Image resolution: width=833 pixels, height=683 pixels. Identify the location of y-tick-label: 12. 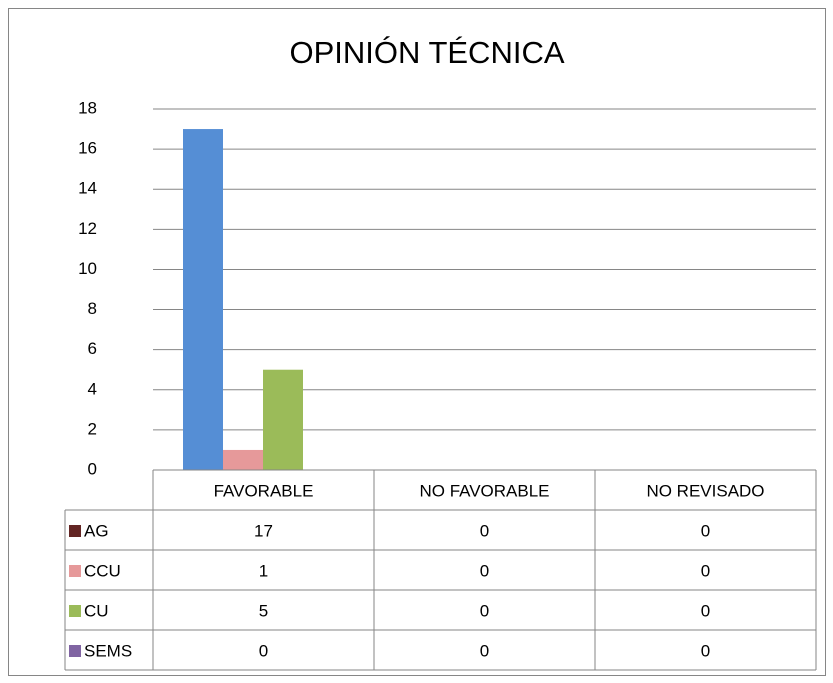
(87, 228).